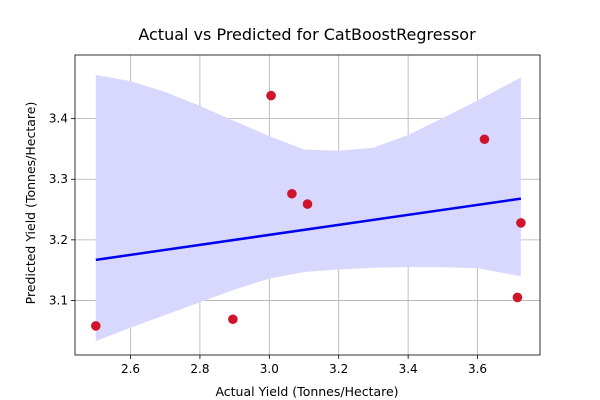  What do you see at coordinates (199, 369) in the screenshot?
I see `x-tick-label: 2.8` at bounding box center [199, 369].